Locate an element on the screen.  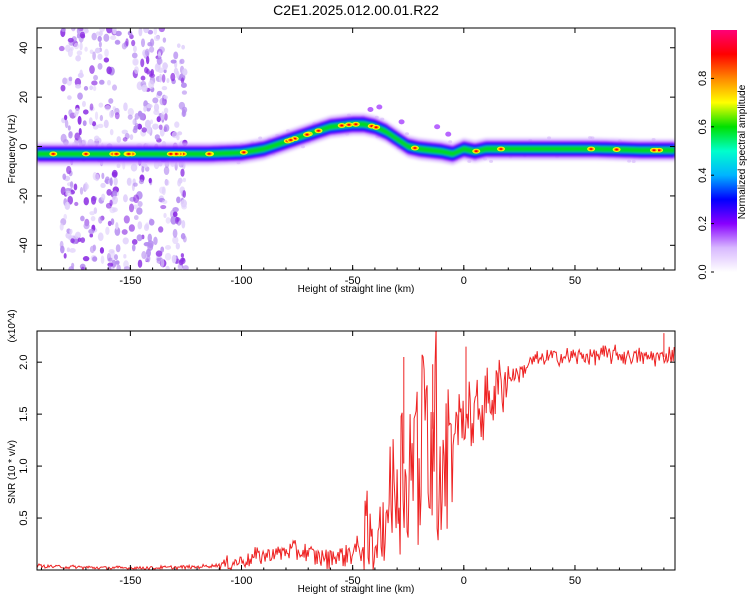
ridge-band-green is located at coordinates (356, 139).